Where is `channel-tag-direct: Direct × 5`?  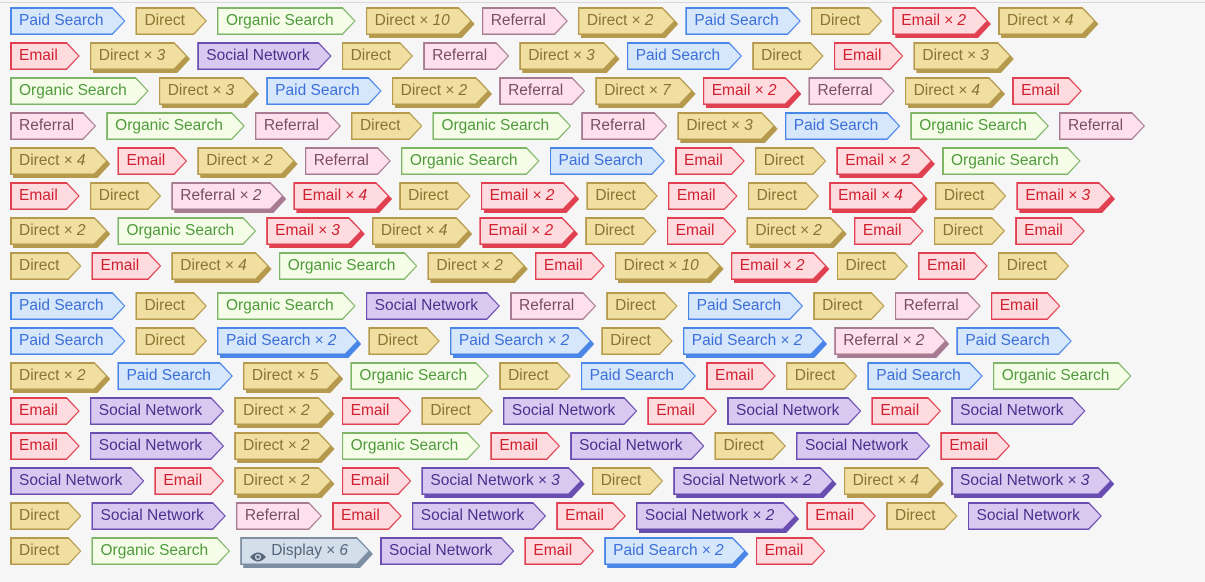
channel-tag-direct: Direct × 5 is located at coordinates (291, 376).